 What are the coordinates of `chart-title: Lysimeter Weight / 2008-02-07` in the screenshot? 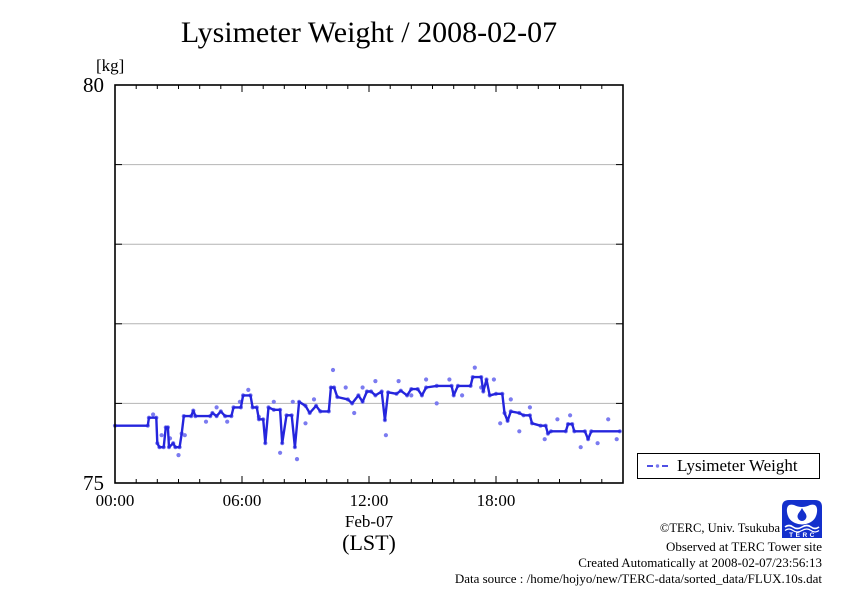 It's located at (369, 32).